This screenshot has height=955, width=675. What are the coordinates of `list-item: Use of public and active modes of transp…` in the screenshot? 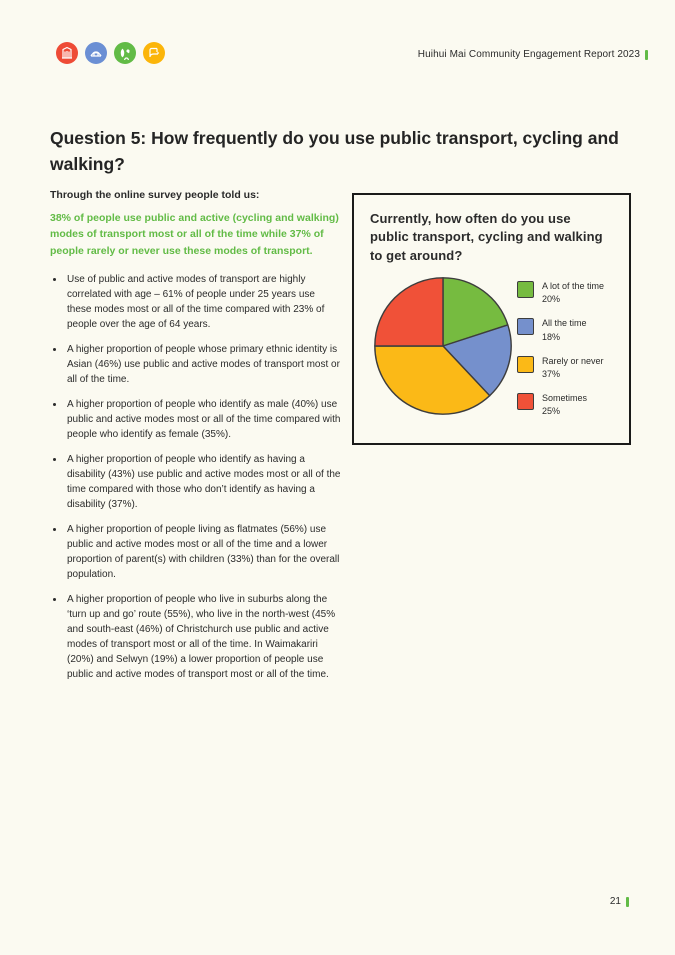 It's located at (196, 302).